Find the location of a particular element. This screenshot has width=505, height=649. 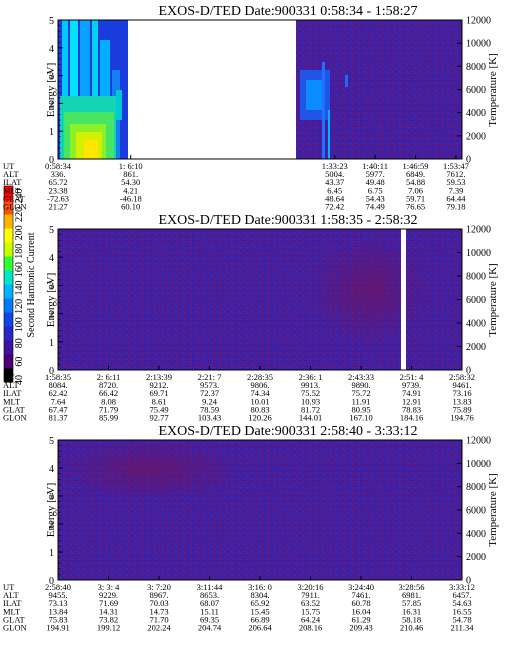

panel-2-cell: 81.37 is located at coordinates (57, 418).